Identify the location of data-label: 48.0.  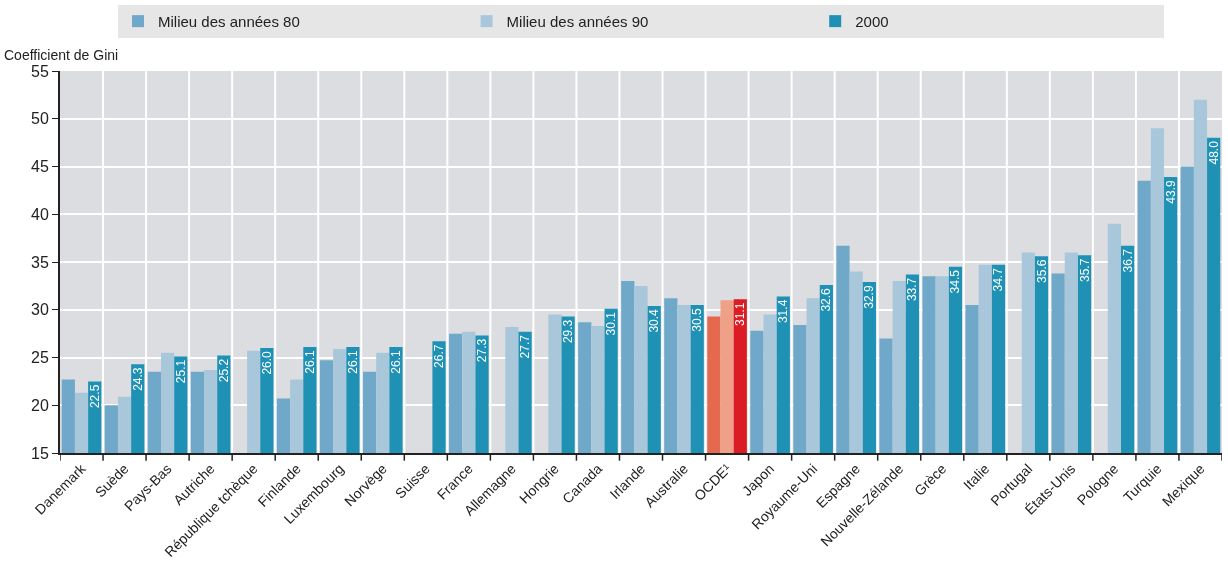
(1213, 152).